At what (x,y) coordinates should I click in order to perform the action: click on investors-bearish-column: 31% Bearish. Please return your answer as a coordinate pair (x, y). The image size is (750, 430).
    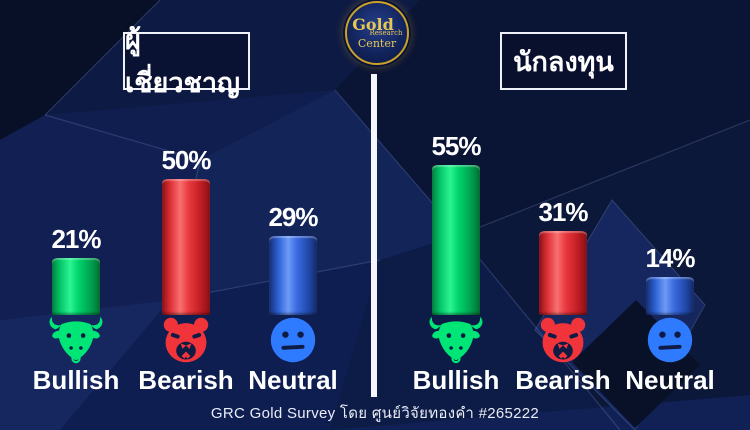
    Looking at the image, I should click on (563, 296).